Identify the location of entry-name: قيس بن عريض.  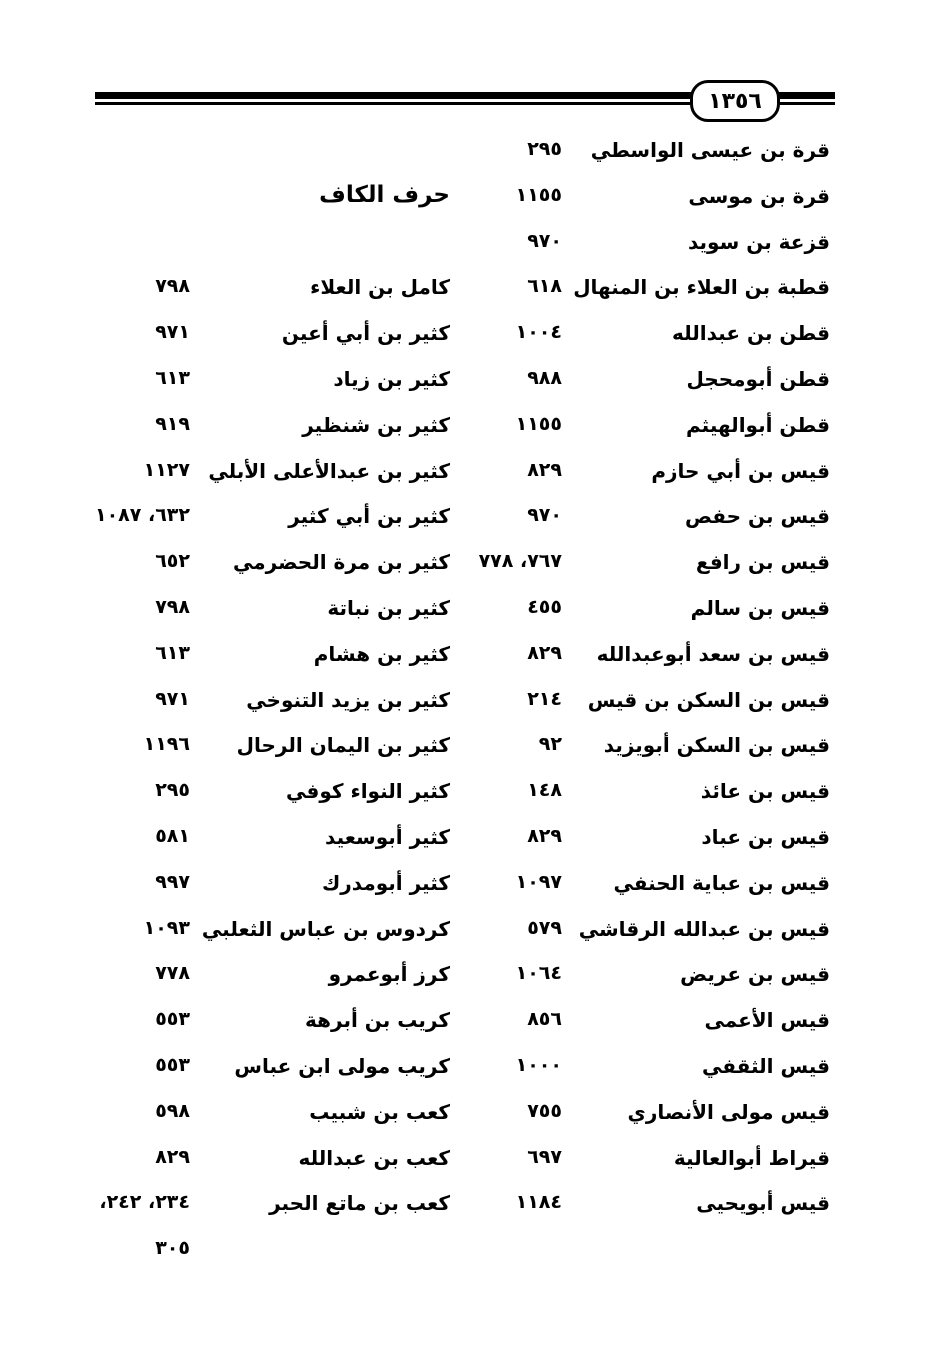
(755, 974).